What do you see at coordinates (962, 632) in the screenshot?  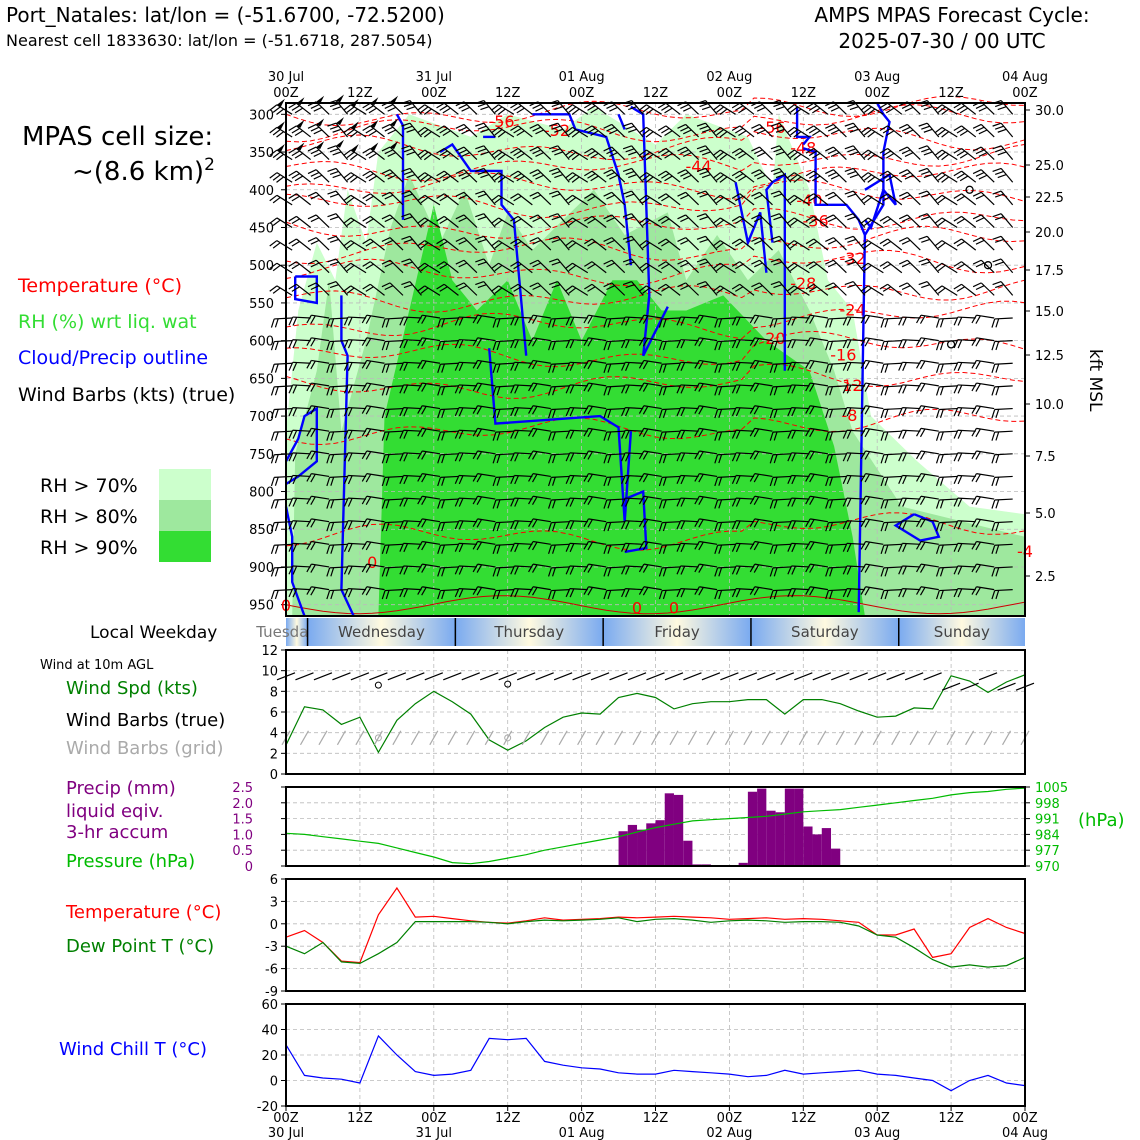 I see `weekday-label: Sunday` at bounding box center [962, 632].